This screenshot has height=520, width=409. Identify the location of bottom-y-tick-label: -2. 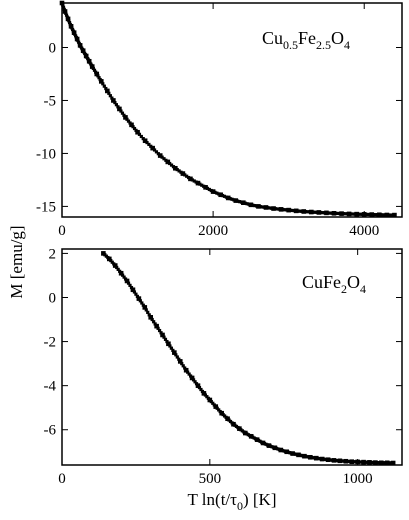
(50, 343).